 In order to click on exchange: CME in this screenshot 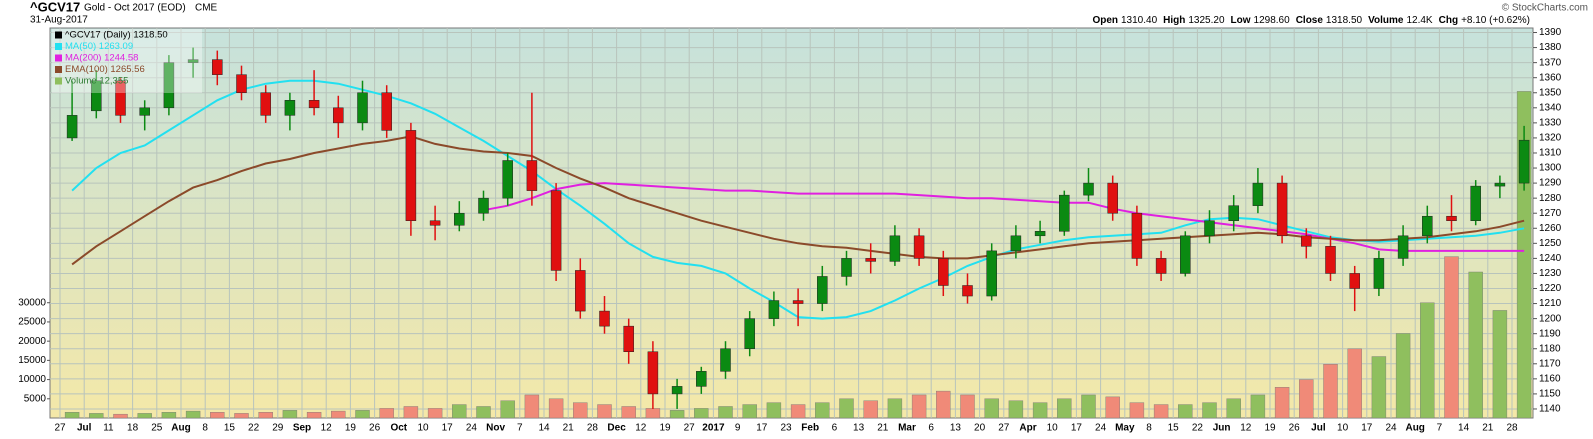, I will do `click(206, 8)`.